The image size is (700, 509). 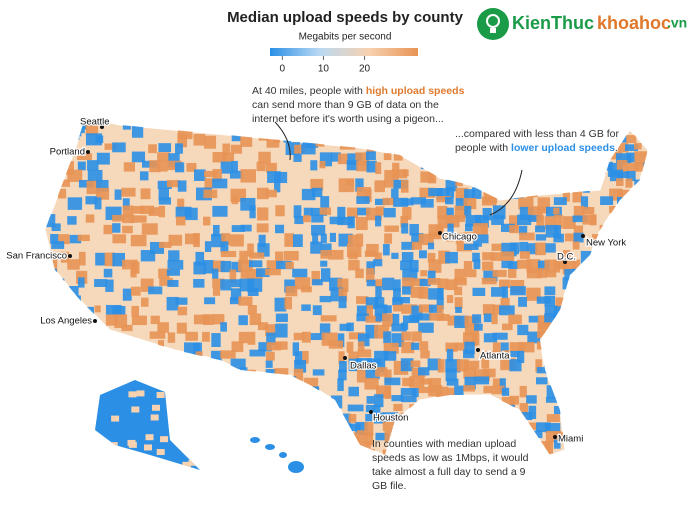 I want to click on city-label: Seattle, so click(x=95, y=122).